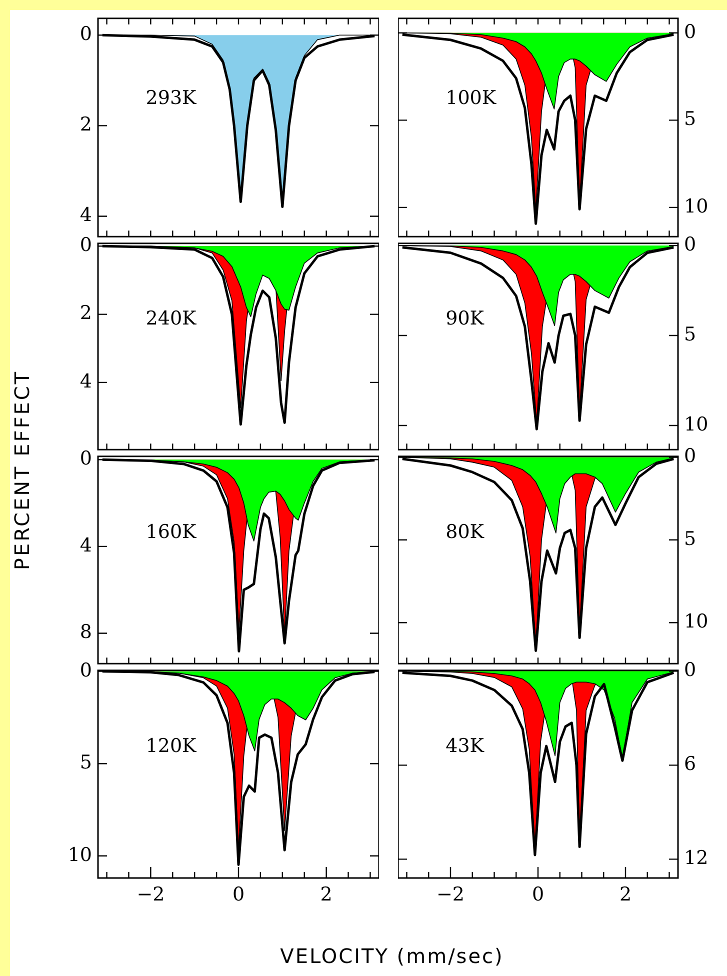 The width and height of the screenshot is (727, 976). Describe the element at coordinates (696, 858) in the screenshot. I see `y-tick-label: 12` at that location.